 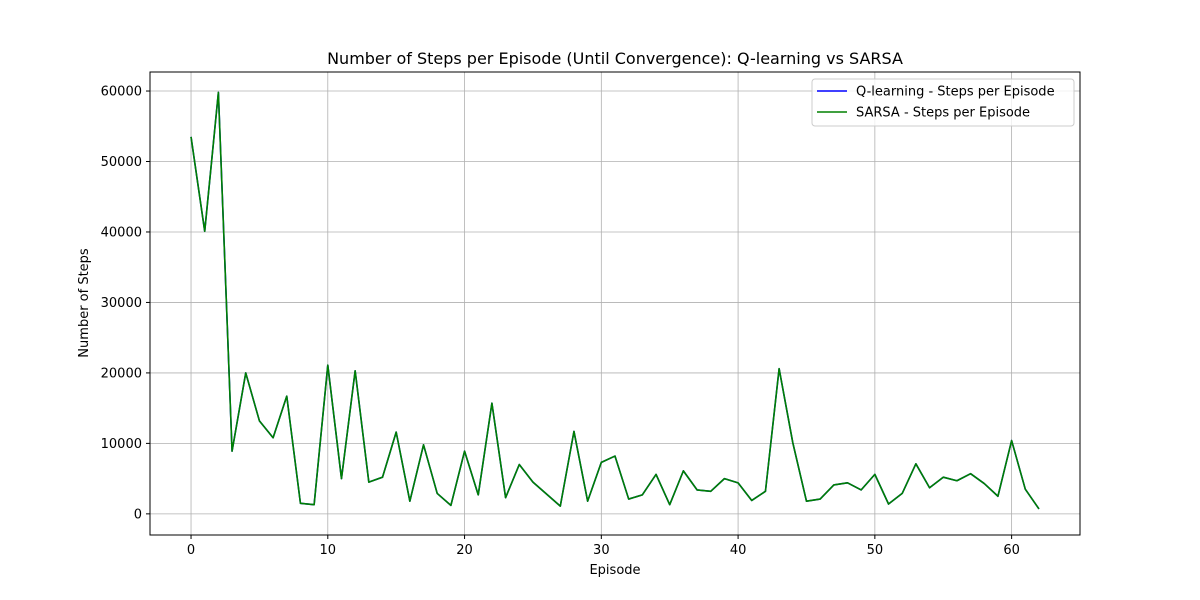 I want to click on y-axis-label: Number of Steps, so click(x=84, y=303).